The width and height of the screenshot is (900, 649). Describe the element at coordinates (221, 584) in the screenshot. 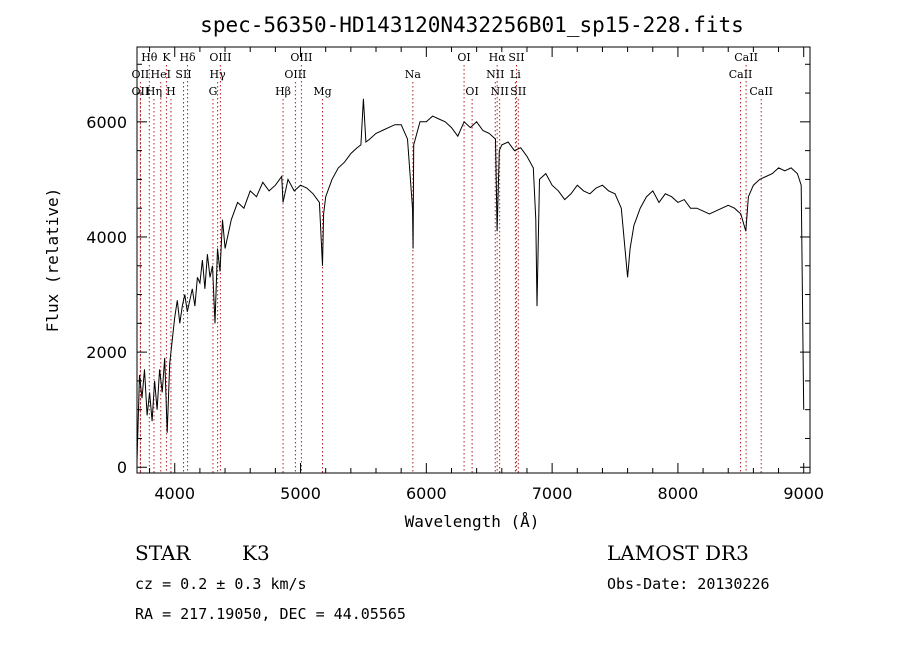

I see `redshift-readout: cz = 0.2 ± 0.3 km/s` at that location.